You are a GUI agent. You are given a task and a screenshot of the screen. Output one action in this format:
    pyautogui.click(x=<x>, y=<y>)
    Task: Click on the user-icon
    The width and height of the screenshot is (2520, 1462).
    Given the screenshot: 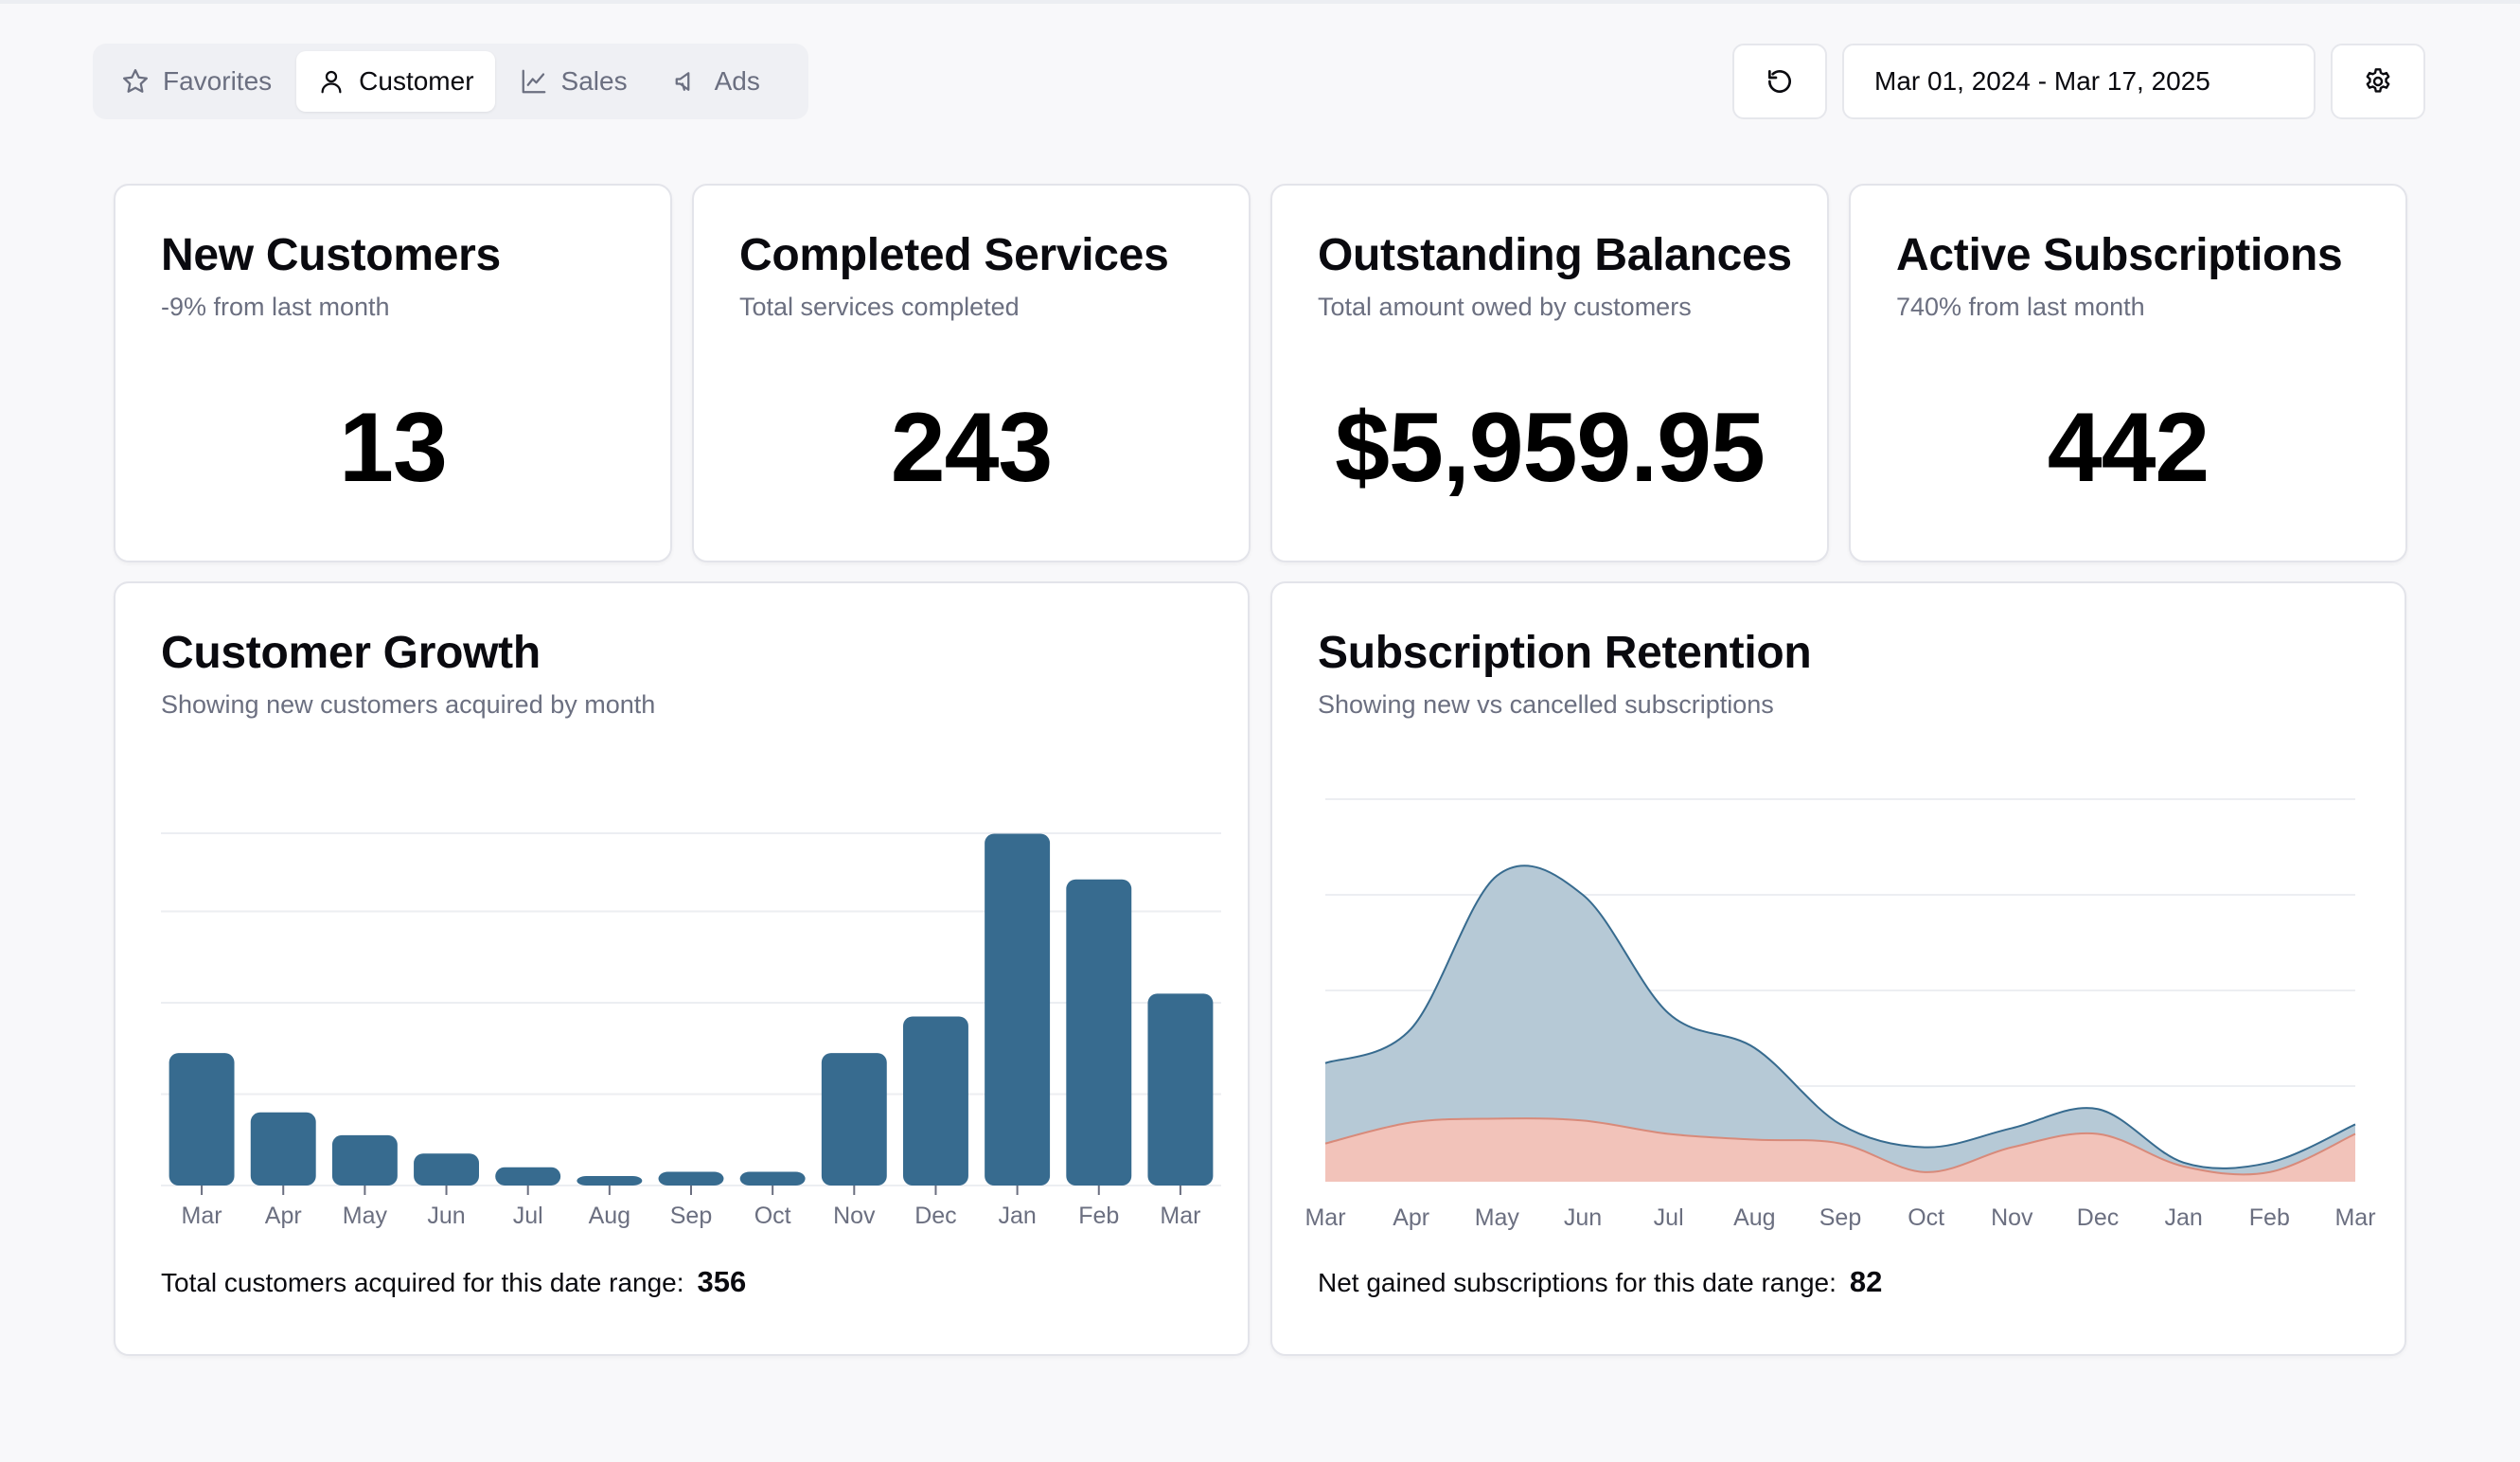 What is the action you would take?
    pyautogui.click(x=331, y=82)
    